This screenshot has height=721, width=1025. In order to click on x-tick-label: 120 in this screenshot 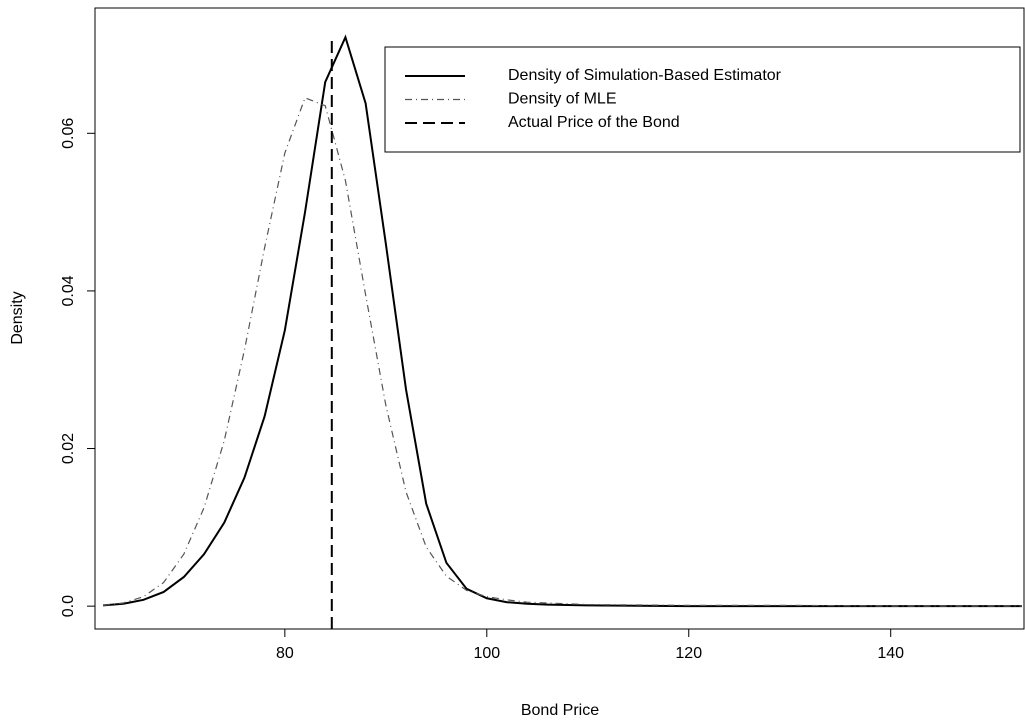, I will do `click(688, 653)`.